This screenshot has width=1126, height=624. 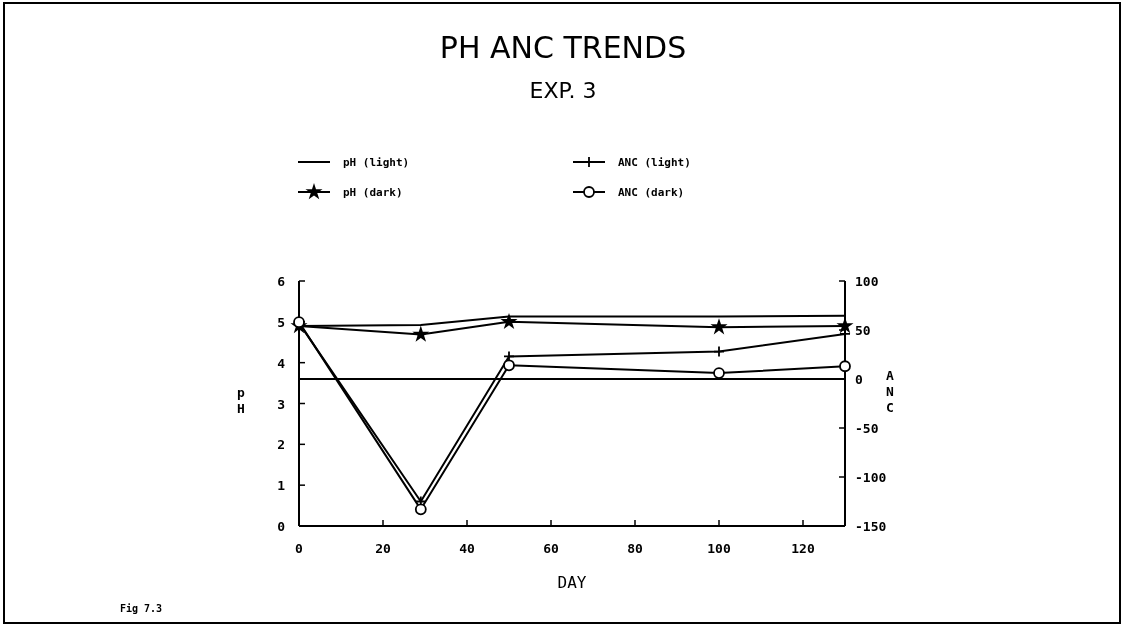 I want to click on x-tick-label: 60, so click(x=551, y=548).